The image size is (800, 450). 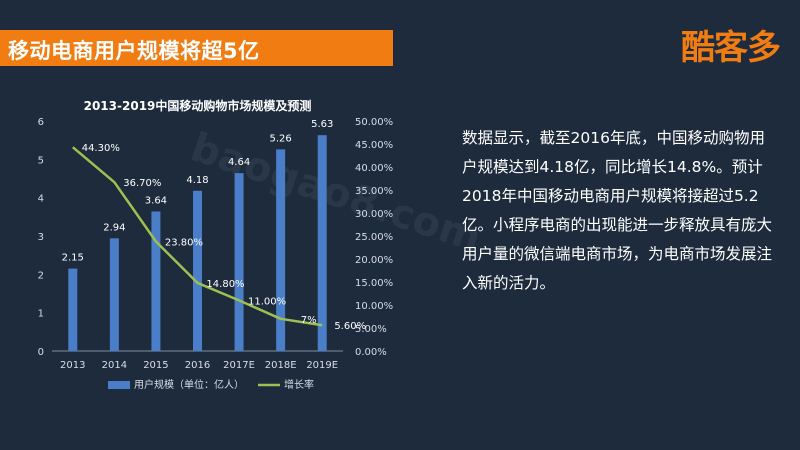 I want to click on title-bar: 移动电商用户规模将超5亿, so click(x=196, y=48).